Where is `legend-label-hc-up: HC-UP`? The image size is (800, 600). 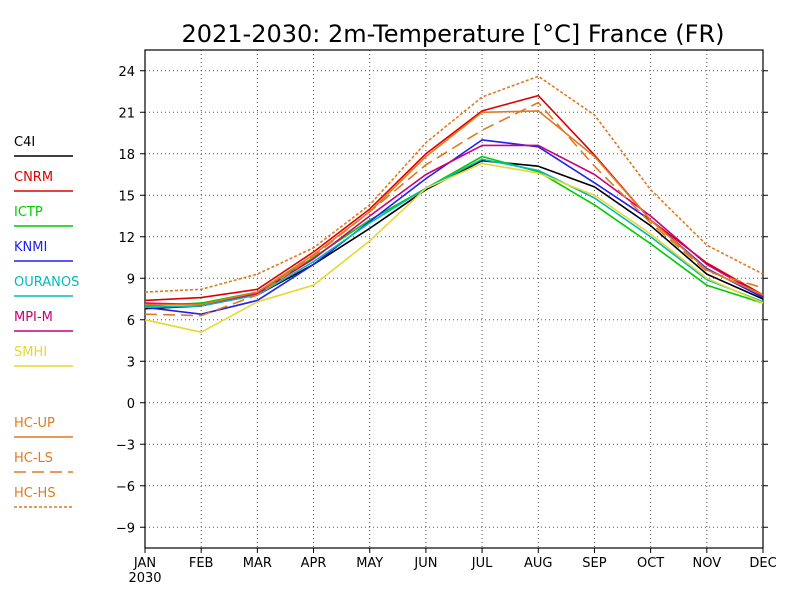 legend-label-hc-up: HC-UP is located at coordinates (34, 423).